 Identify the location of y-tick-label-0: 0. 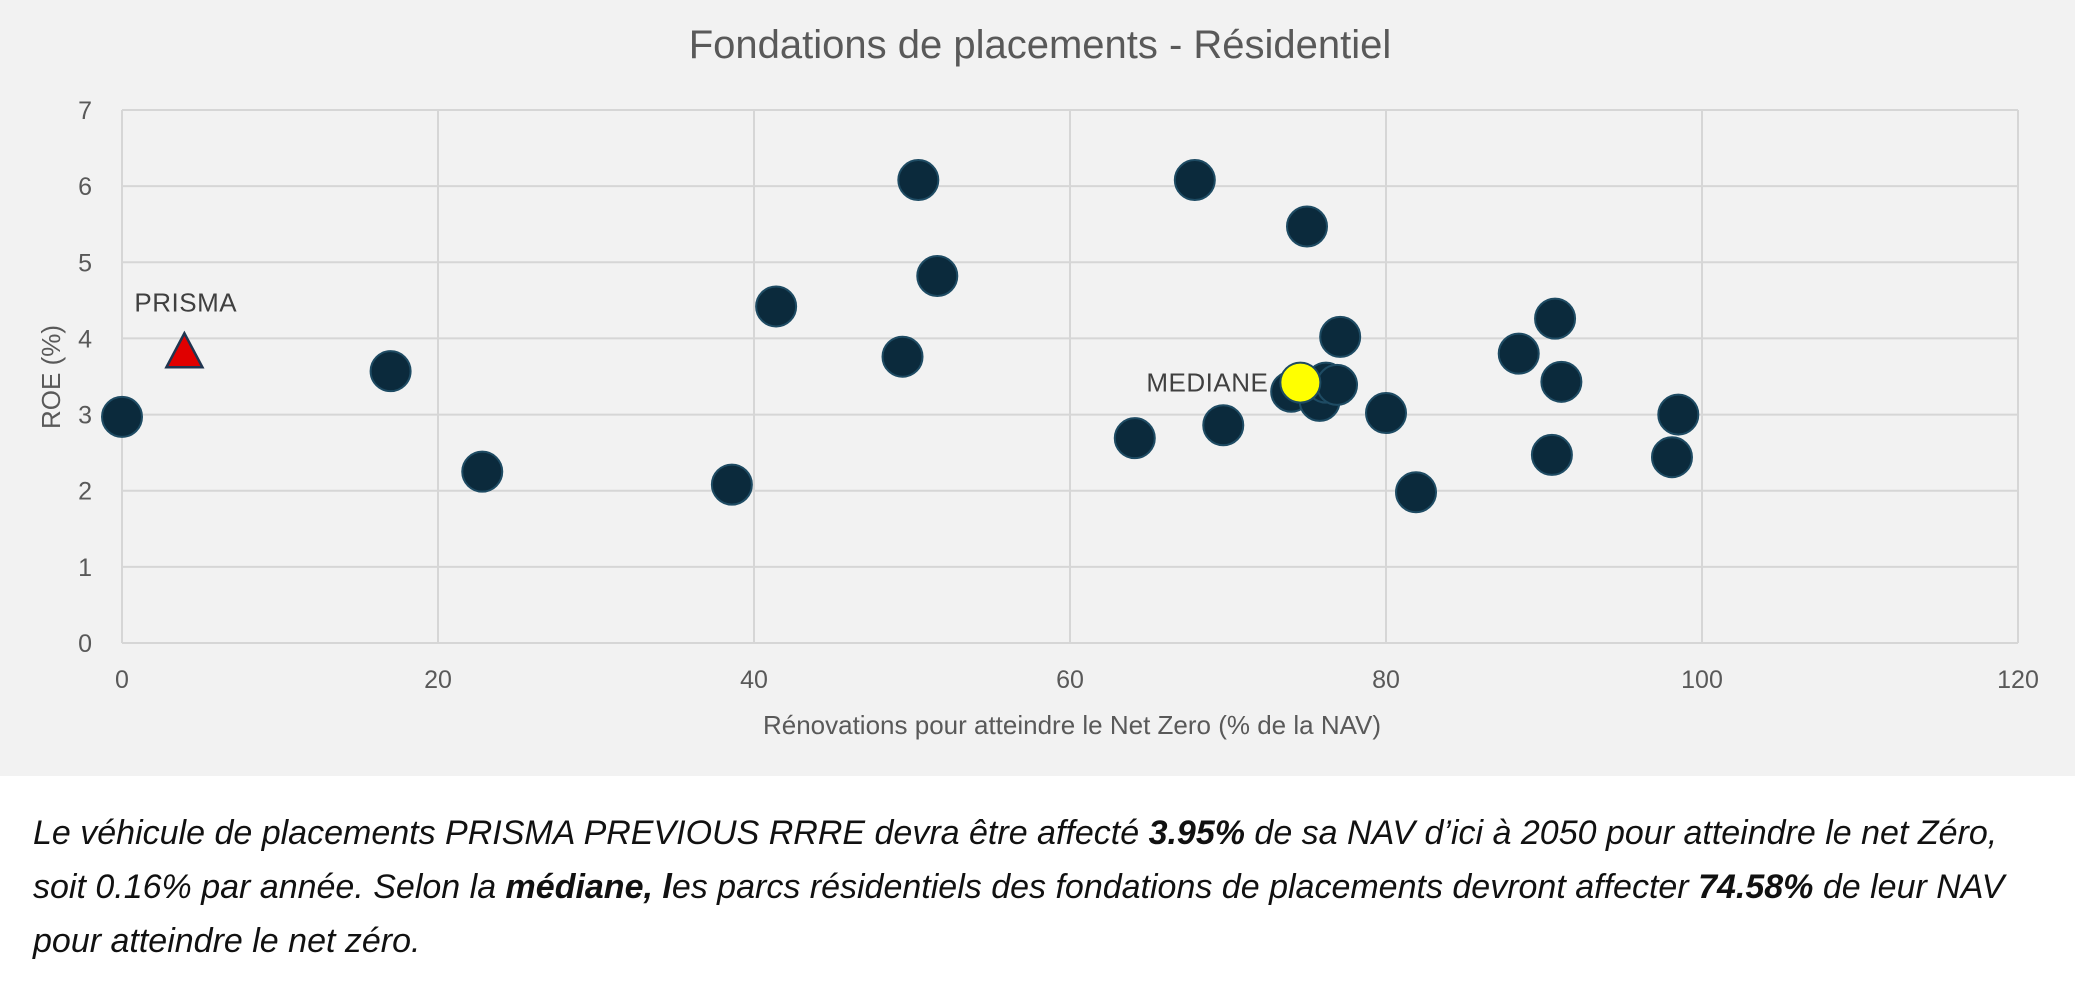
(85, 644).